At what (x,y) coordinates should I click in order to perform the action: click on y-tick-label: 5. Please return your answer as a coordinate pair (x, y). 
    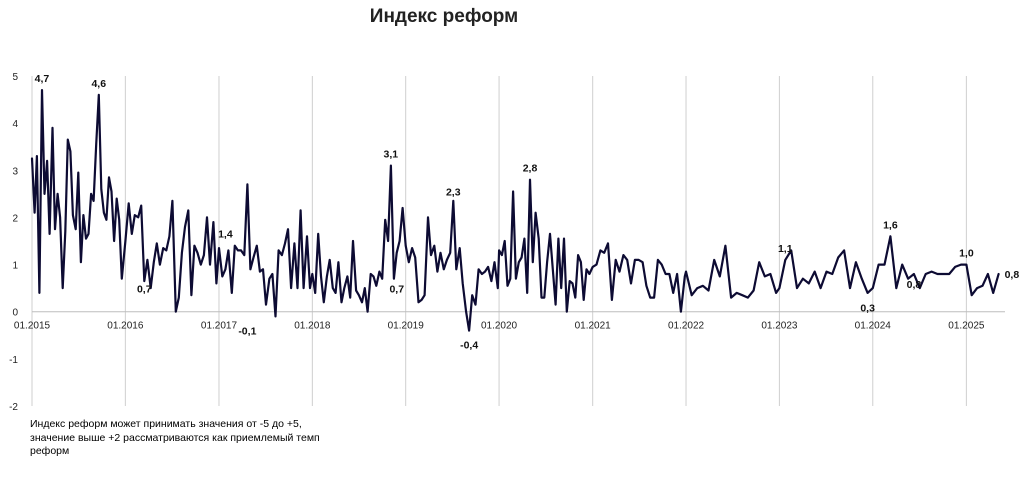
    Looking at the image, I should click on (15, 77).